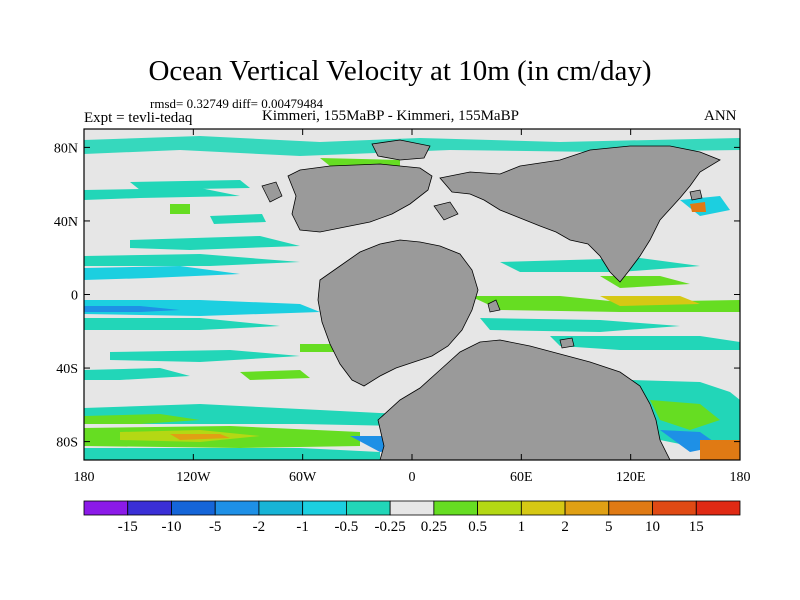 Image resolution: width=800 pixels, height=600 pixels. What do you see at coordinates (138, 118) in the screenshot?
I see `experiment-label: Expt = tevli-tedaq` at bounding box center [138, 118].